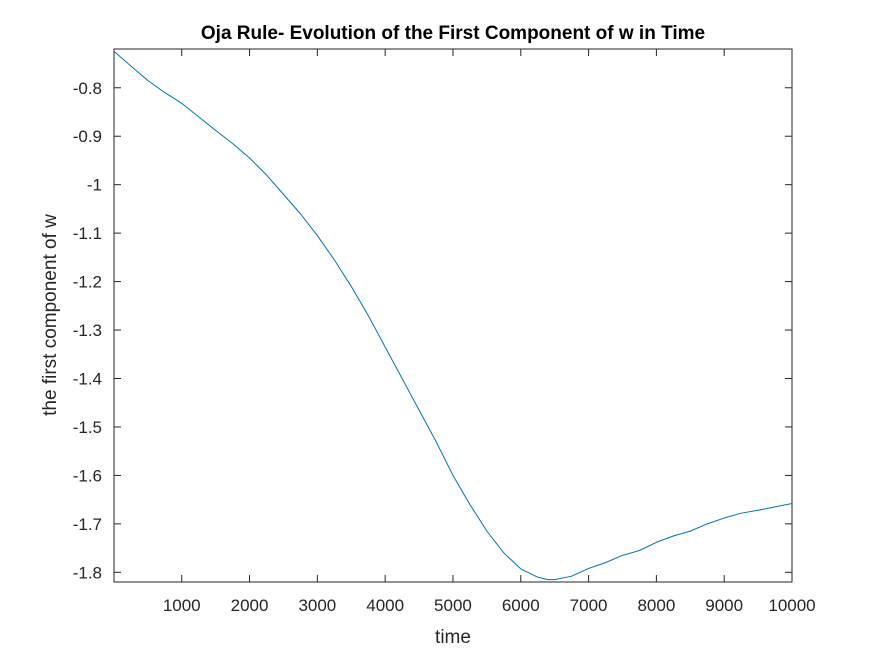 The image size is (875, 656). I want to click on y-axis-label: the first component of w, so click(50, 315).